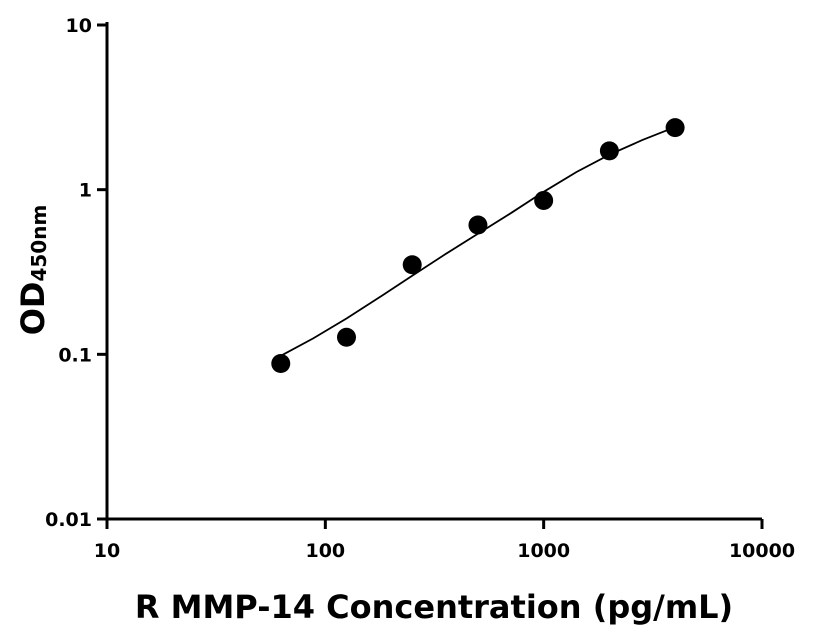  What do you see at coordinates (33, 309) in the screenshot?
I see `y-axis-title-main: OD` at bounding box center [33, 309].